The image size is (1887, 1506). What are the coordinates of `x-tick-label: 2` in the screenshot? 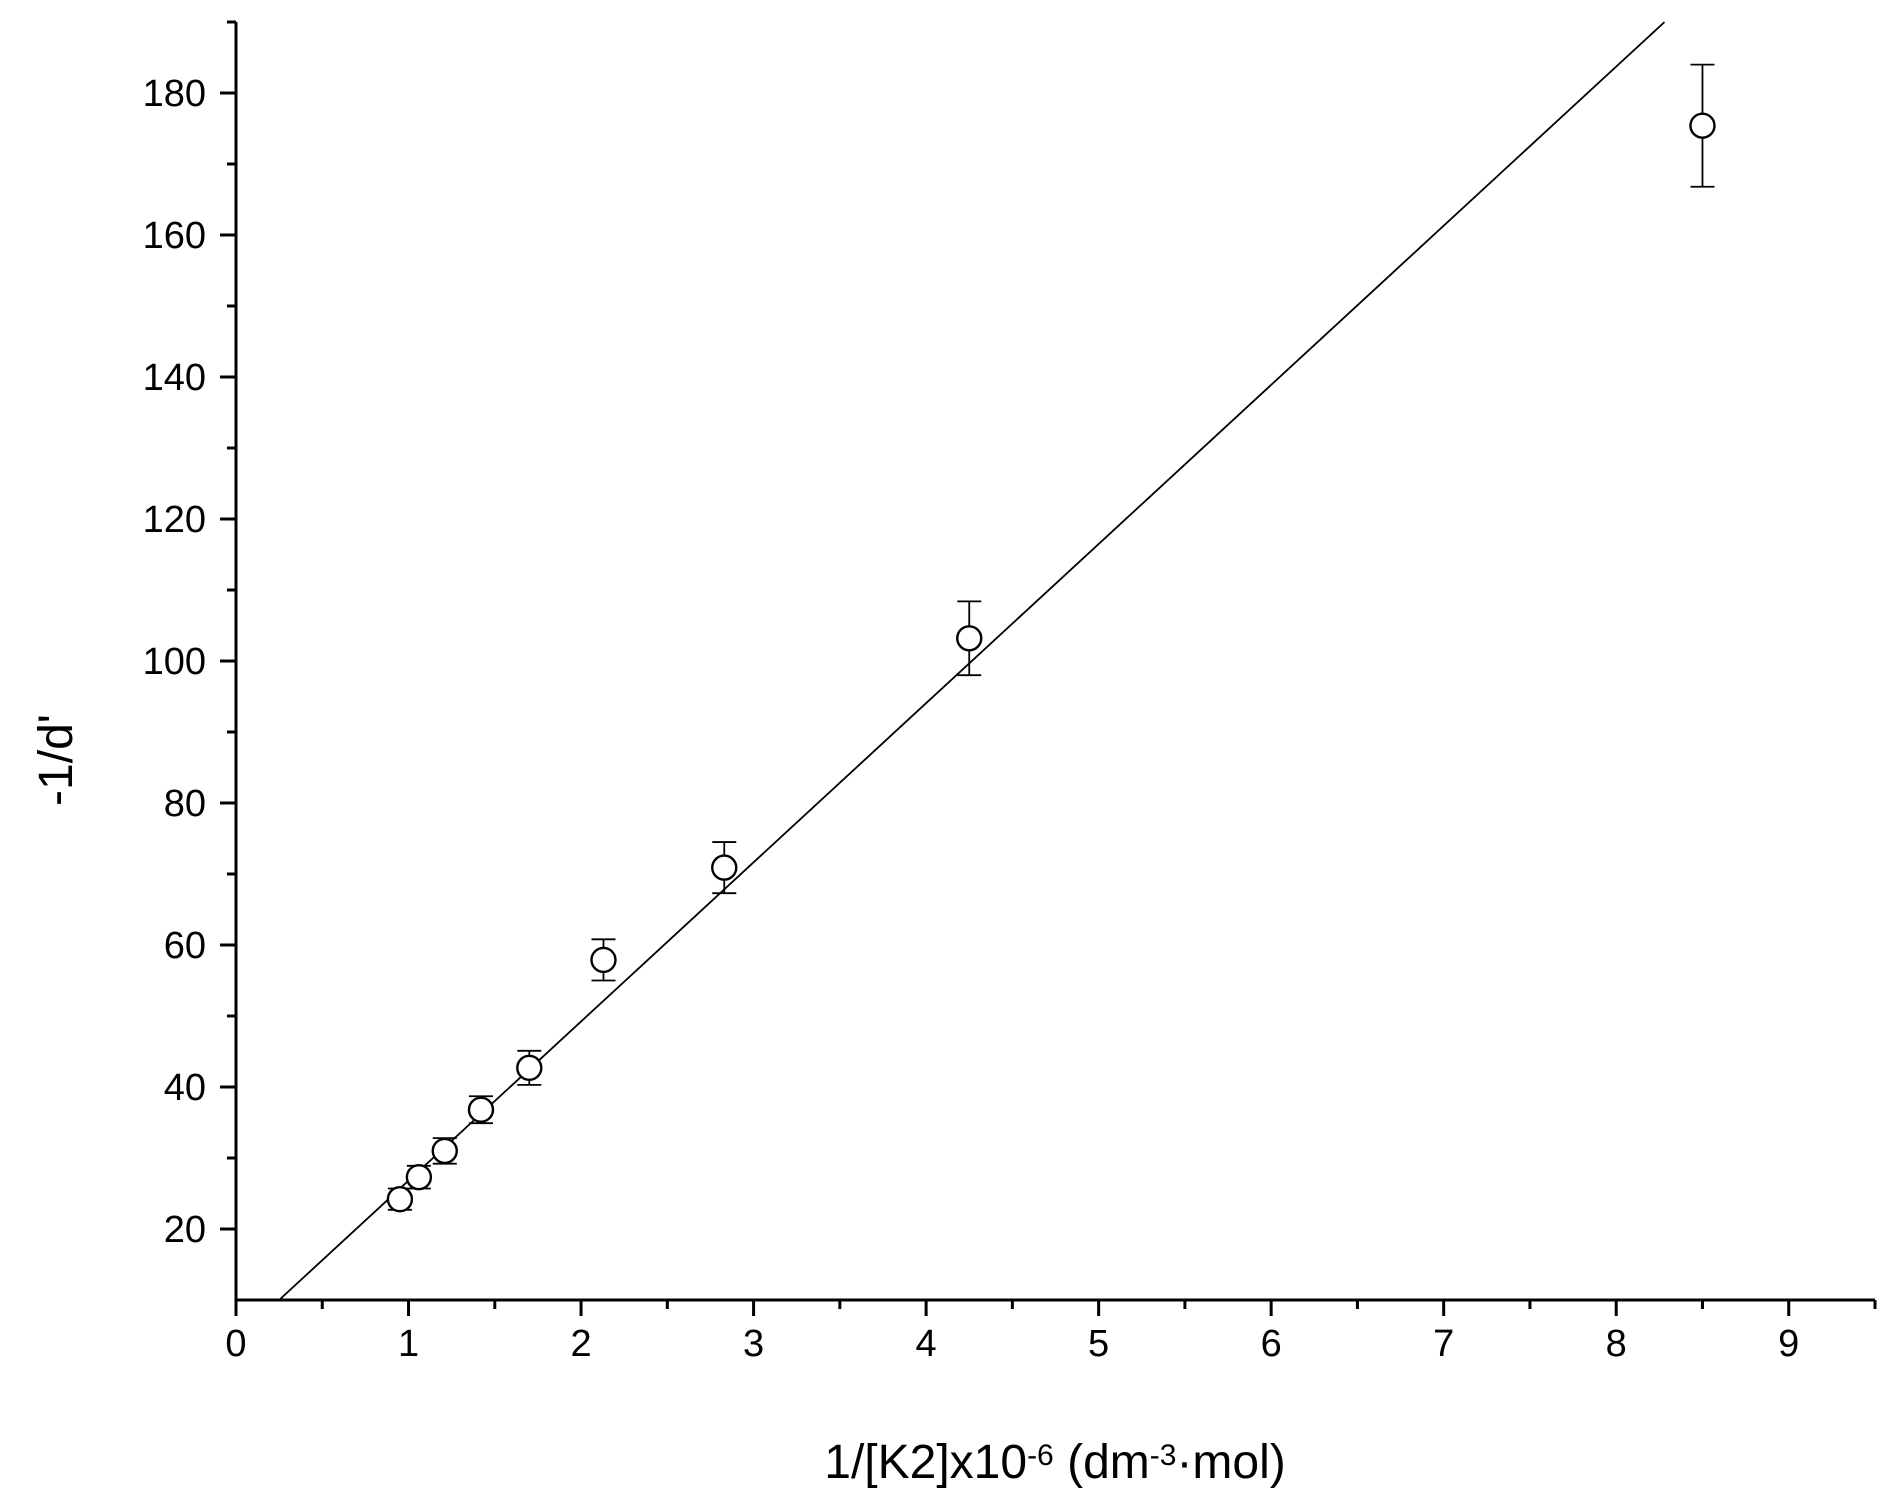 It's located at (580, 1344).